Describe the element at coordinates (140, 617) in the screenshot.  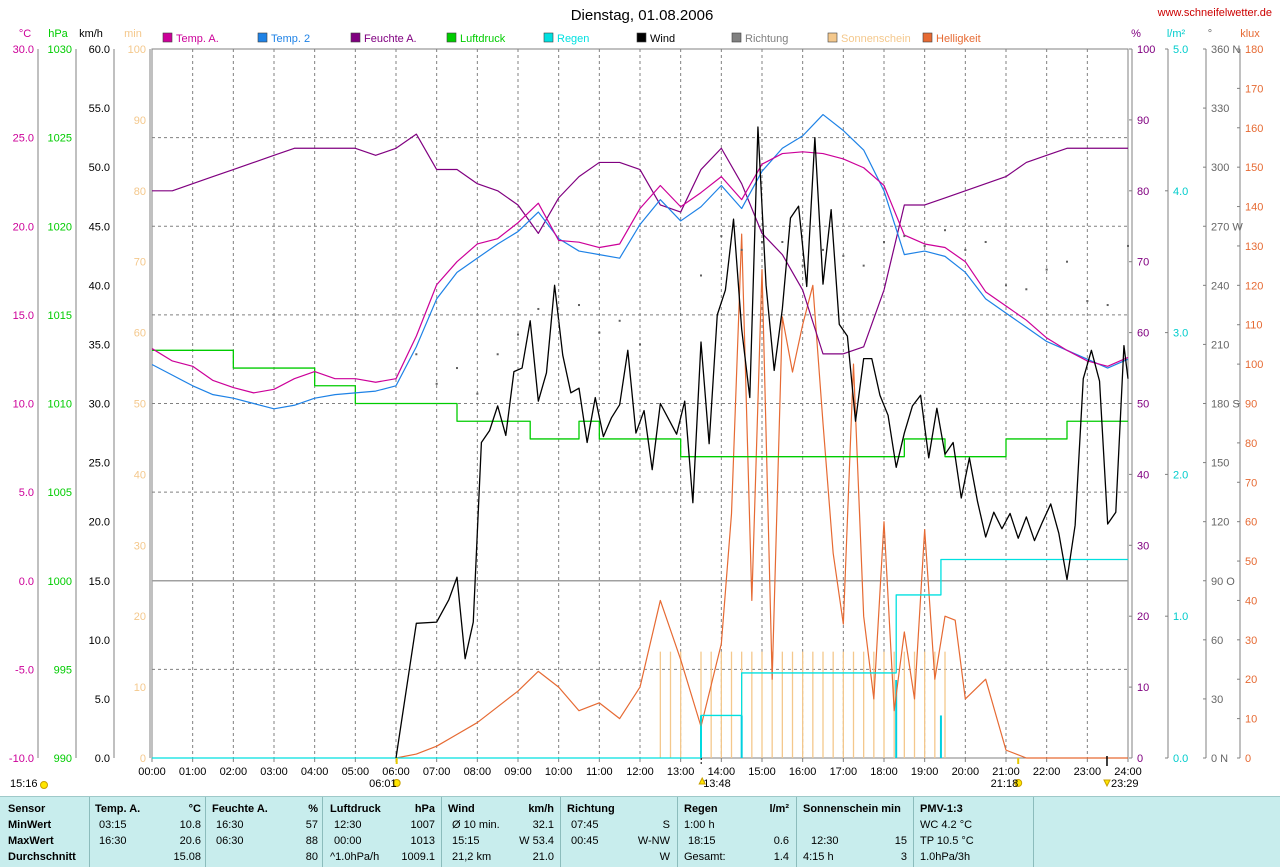
I see `sunshine-axis-tick: 20` at that location.